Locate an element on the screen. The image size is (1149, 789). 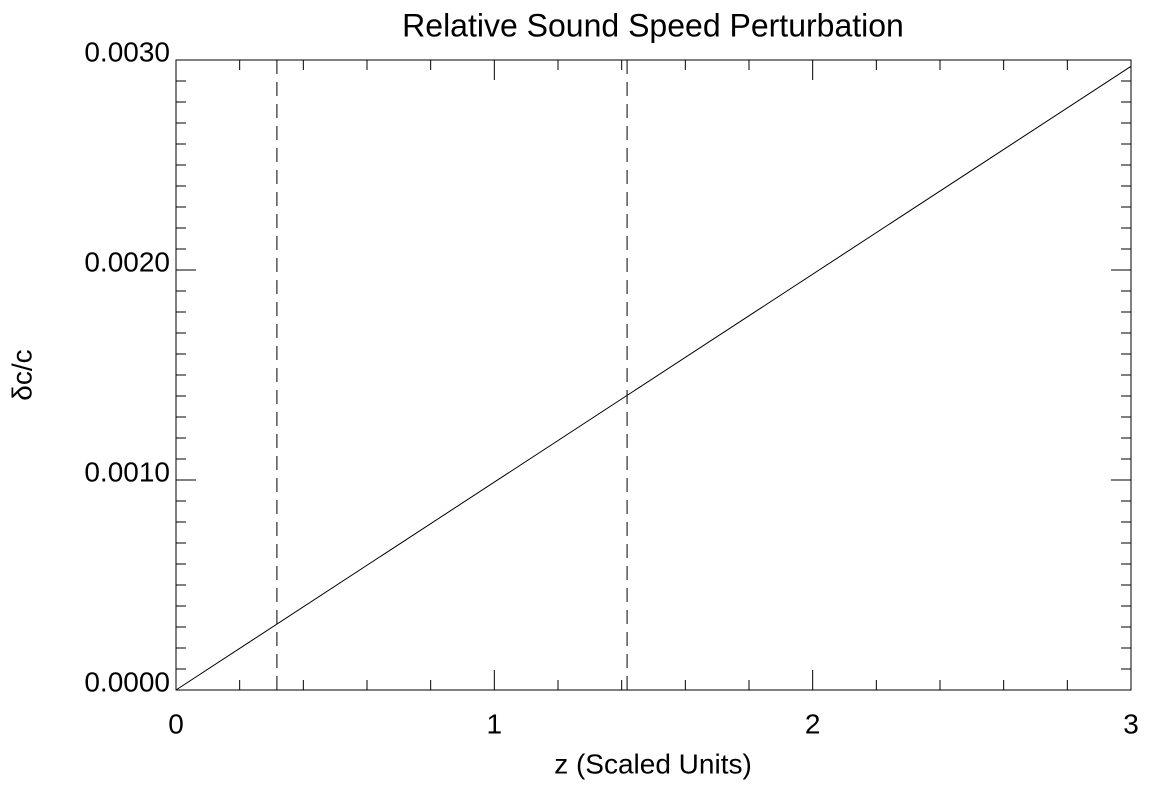
x-tick-label: 0 is located at coordinates (176, 723).